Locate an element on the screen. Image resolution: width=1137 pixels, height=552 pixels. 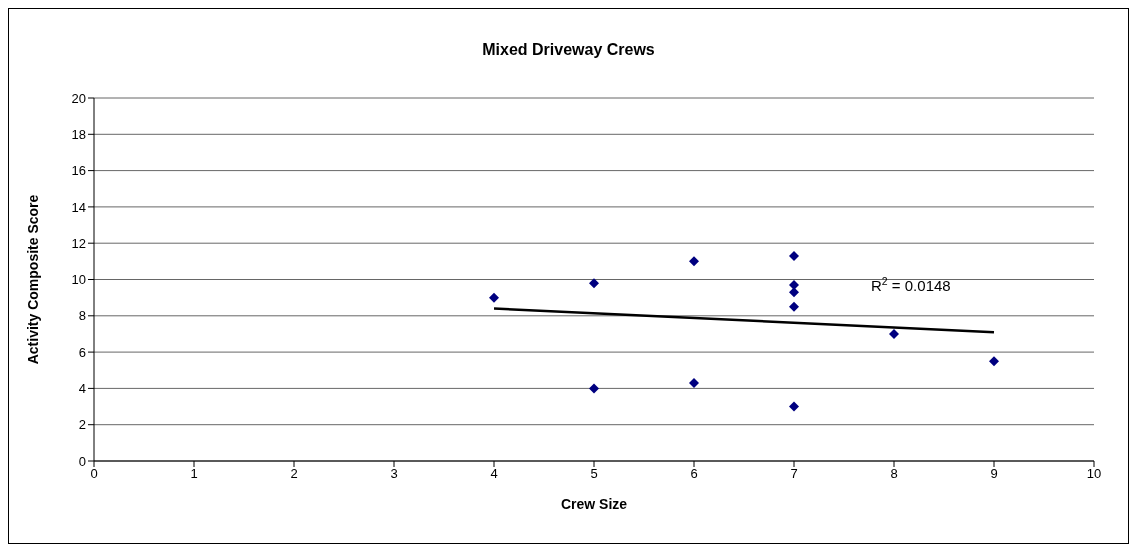
y-tick-label: 4 is located at coordinates (82, 389).